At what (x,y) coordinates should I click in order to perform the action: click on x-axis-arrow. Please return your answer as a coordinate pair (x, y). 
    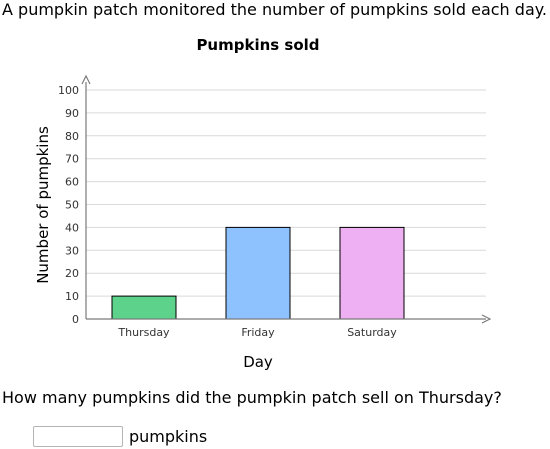
    Looking at the image, I should click on (486, 319).